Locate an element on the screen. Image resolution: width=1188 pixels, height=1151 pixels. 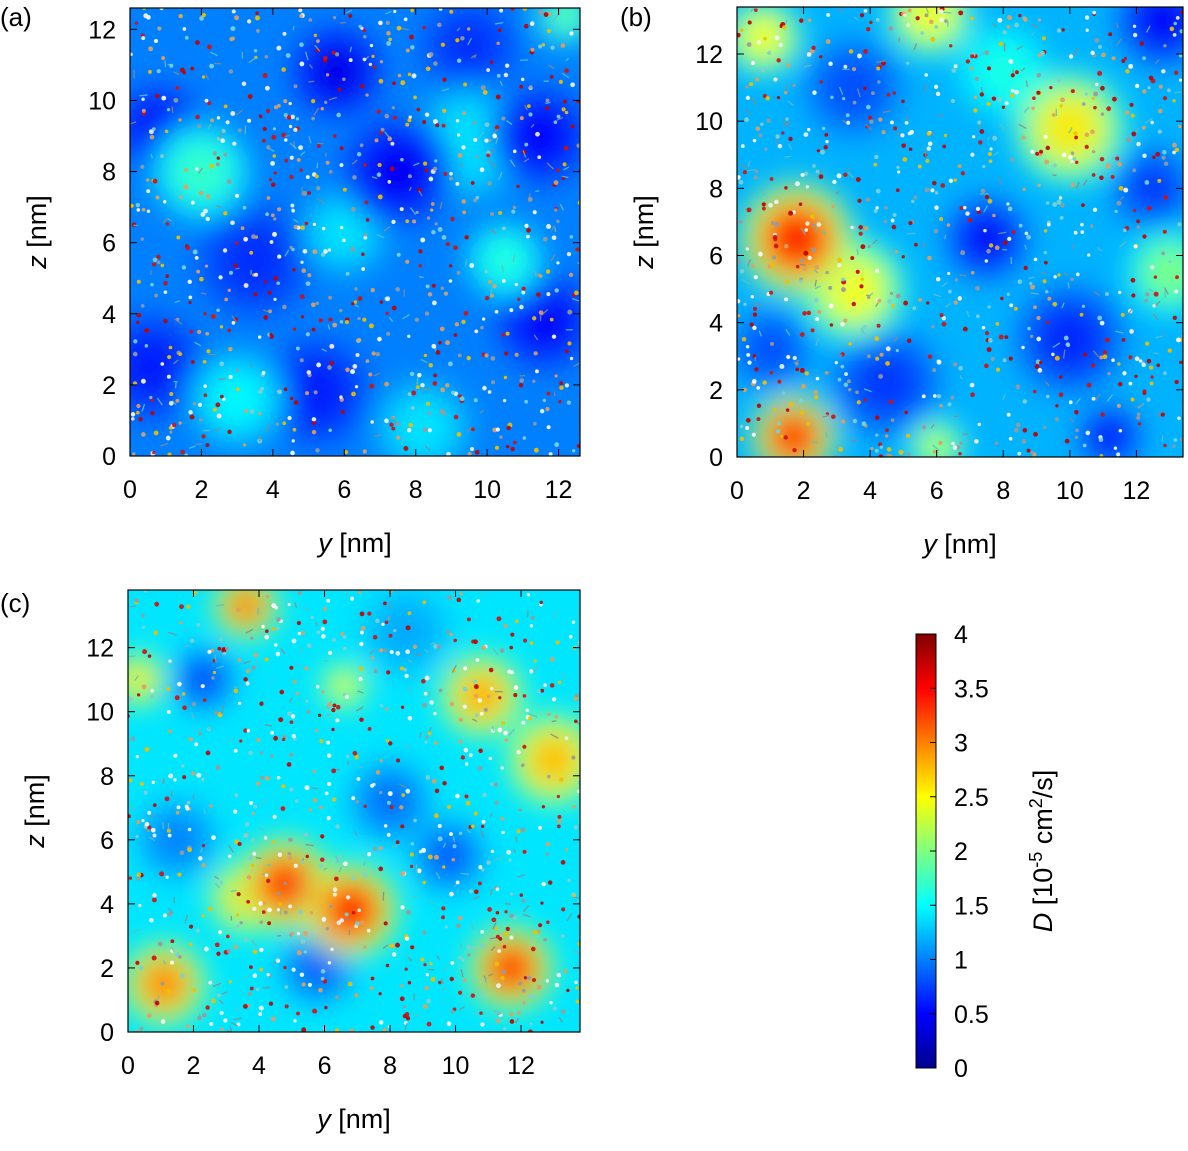
colorbar-tick-label: 0 is located at coordinates (961, 1069).